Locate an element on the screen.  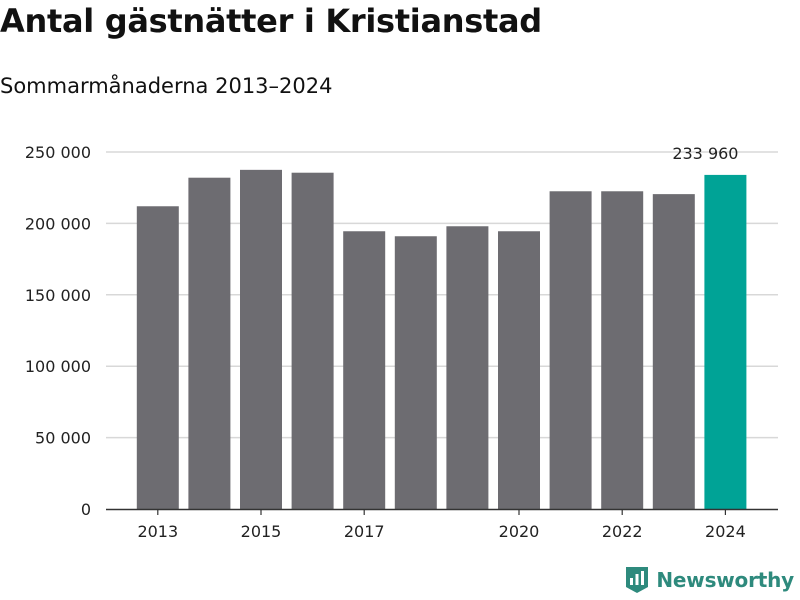
y-tick-label: 100 000 is located at coordinates (58, 366).